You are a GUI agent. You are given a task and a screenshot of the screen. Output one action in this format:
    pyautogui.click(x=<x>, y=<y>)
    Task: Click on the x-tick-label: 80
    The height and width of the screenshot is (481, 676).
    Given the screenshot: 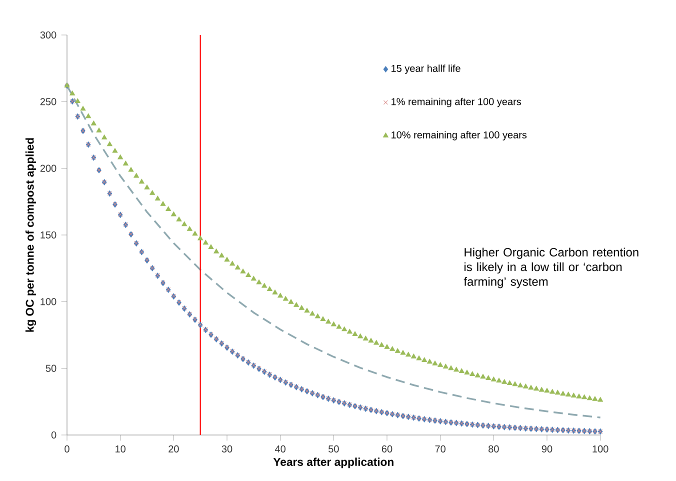 What is the action you would take?
    pyautogui.click(x=493, y=448)
    